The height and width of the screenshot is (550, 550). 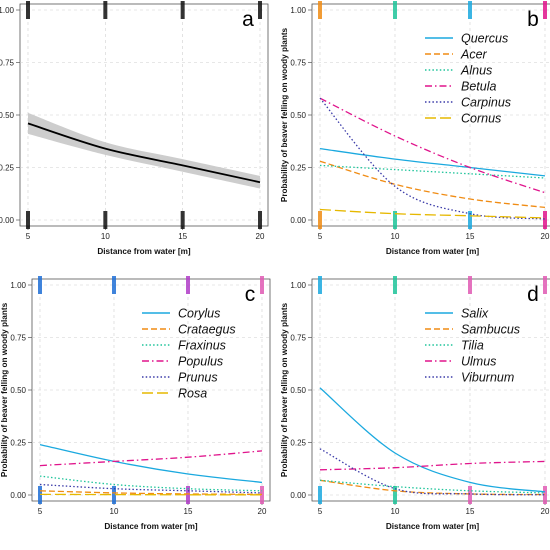 What do you see at coordinates (248, 19) in the screenshot?
I see `panel-letter: a` at bounding box center [248, 19].